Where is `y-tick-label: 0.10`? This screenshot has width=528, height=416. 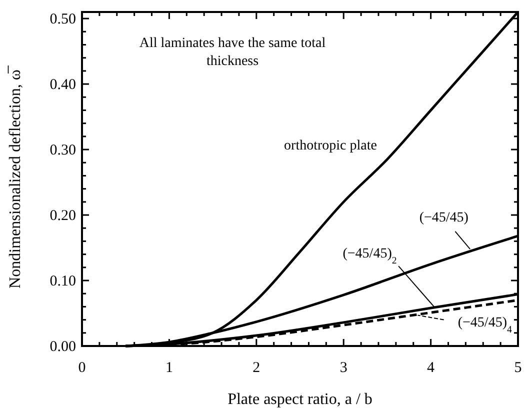 y-tick-label: 0.10 is located at coordinates (63, 282).